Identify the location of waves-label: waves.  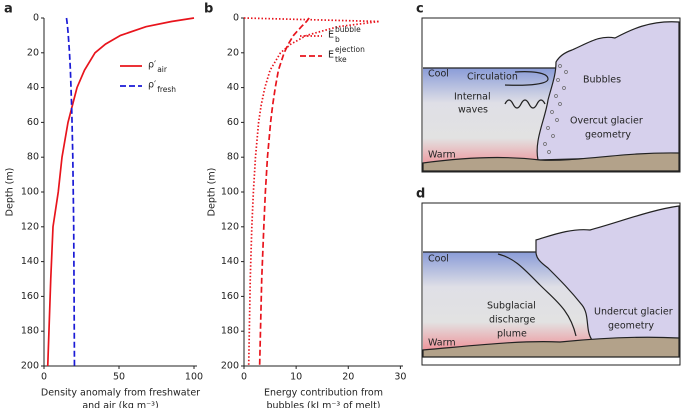
(473, 110).